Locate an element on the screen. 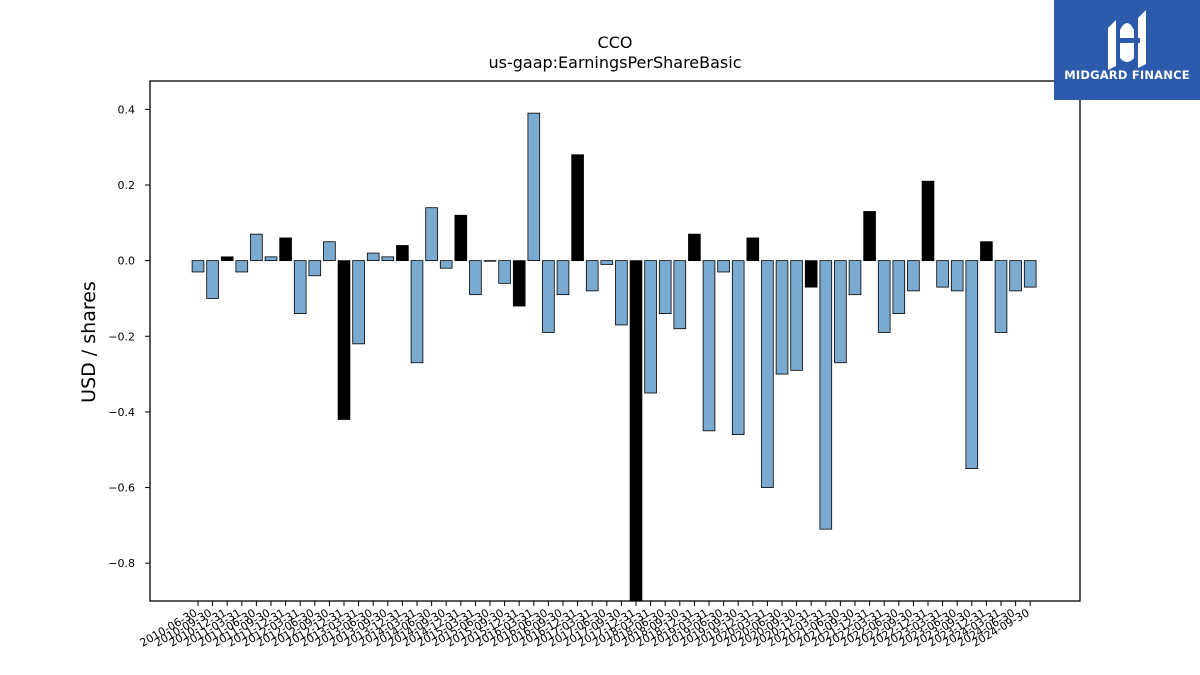 The image size is (1200, 675). chart-title: CCO is located at coordinates (615, 42).